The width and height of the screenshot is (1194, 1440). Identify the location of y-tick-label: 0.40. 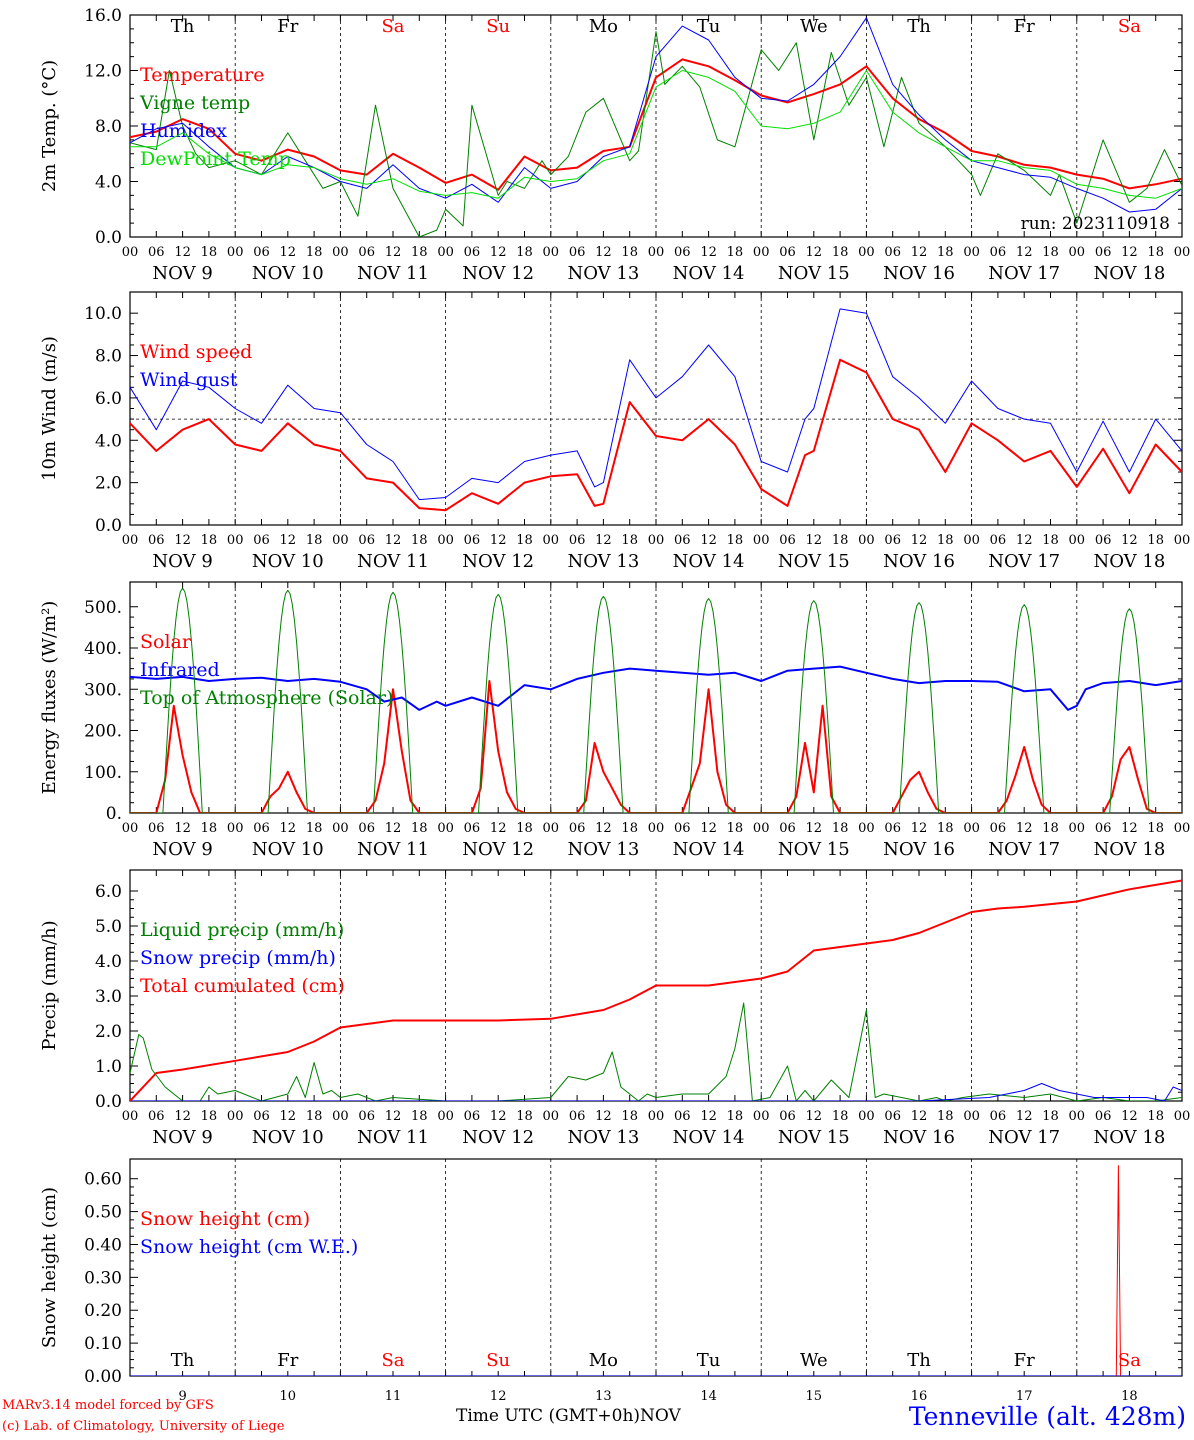
(103, 1245).